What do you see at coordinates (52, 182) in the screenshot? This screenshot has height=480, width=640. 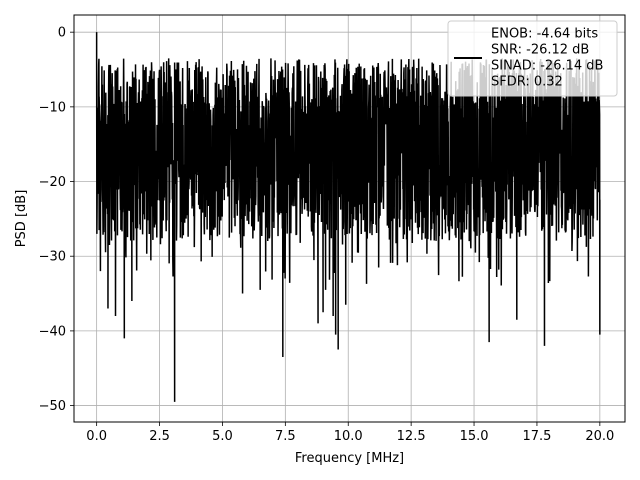 I see `y-tick-label: −20` at bounding box center [52, 182].